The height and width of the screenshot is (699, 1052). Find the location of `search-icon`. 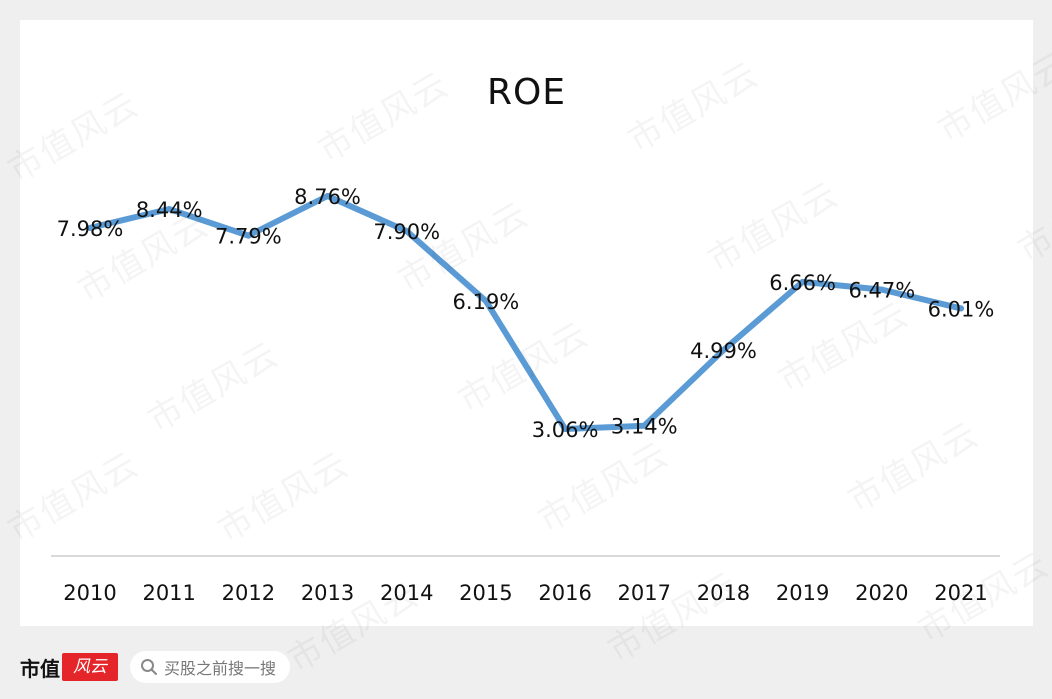

search-icon is located at coordinates (149, 667).